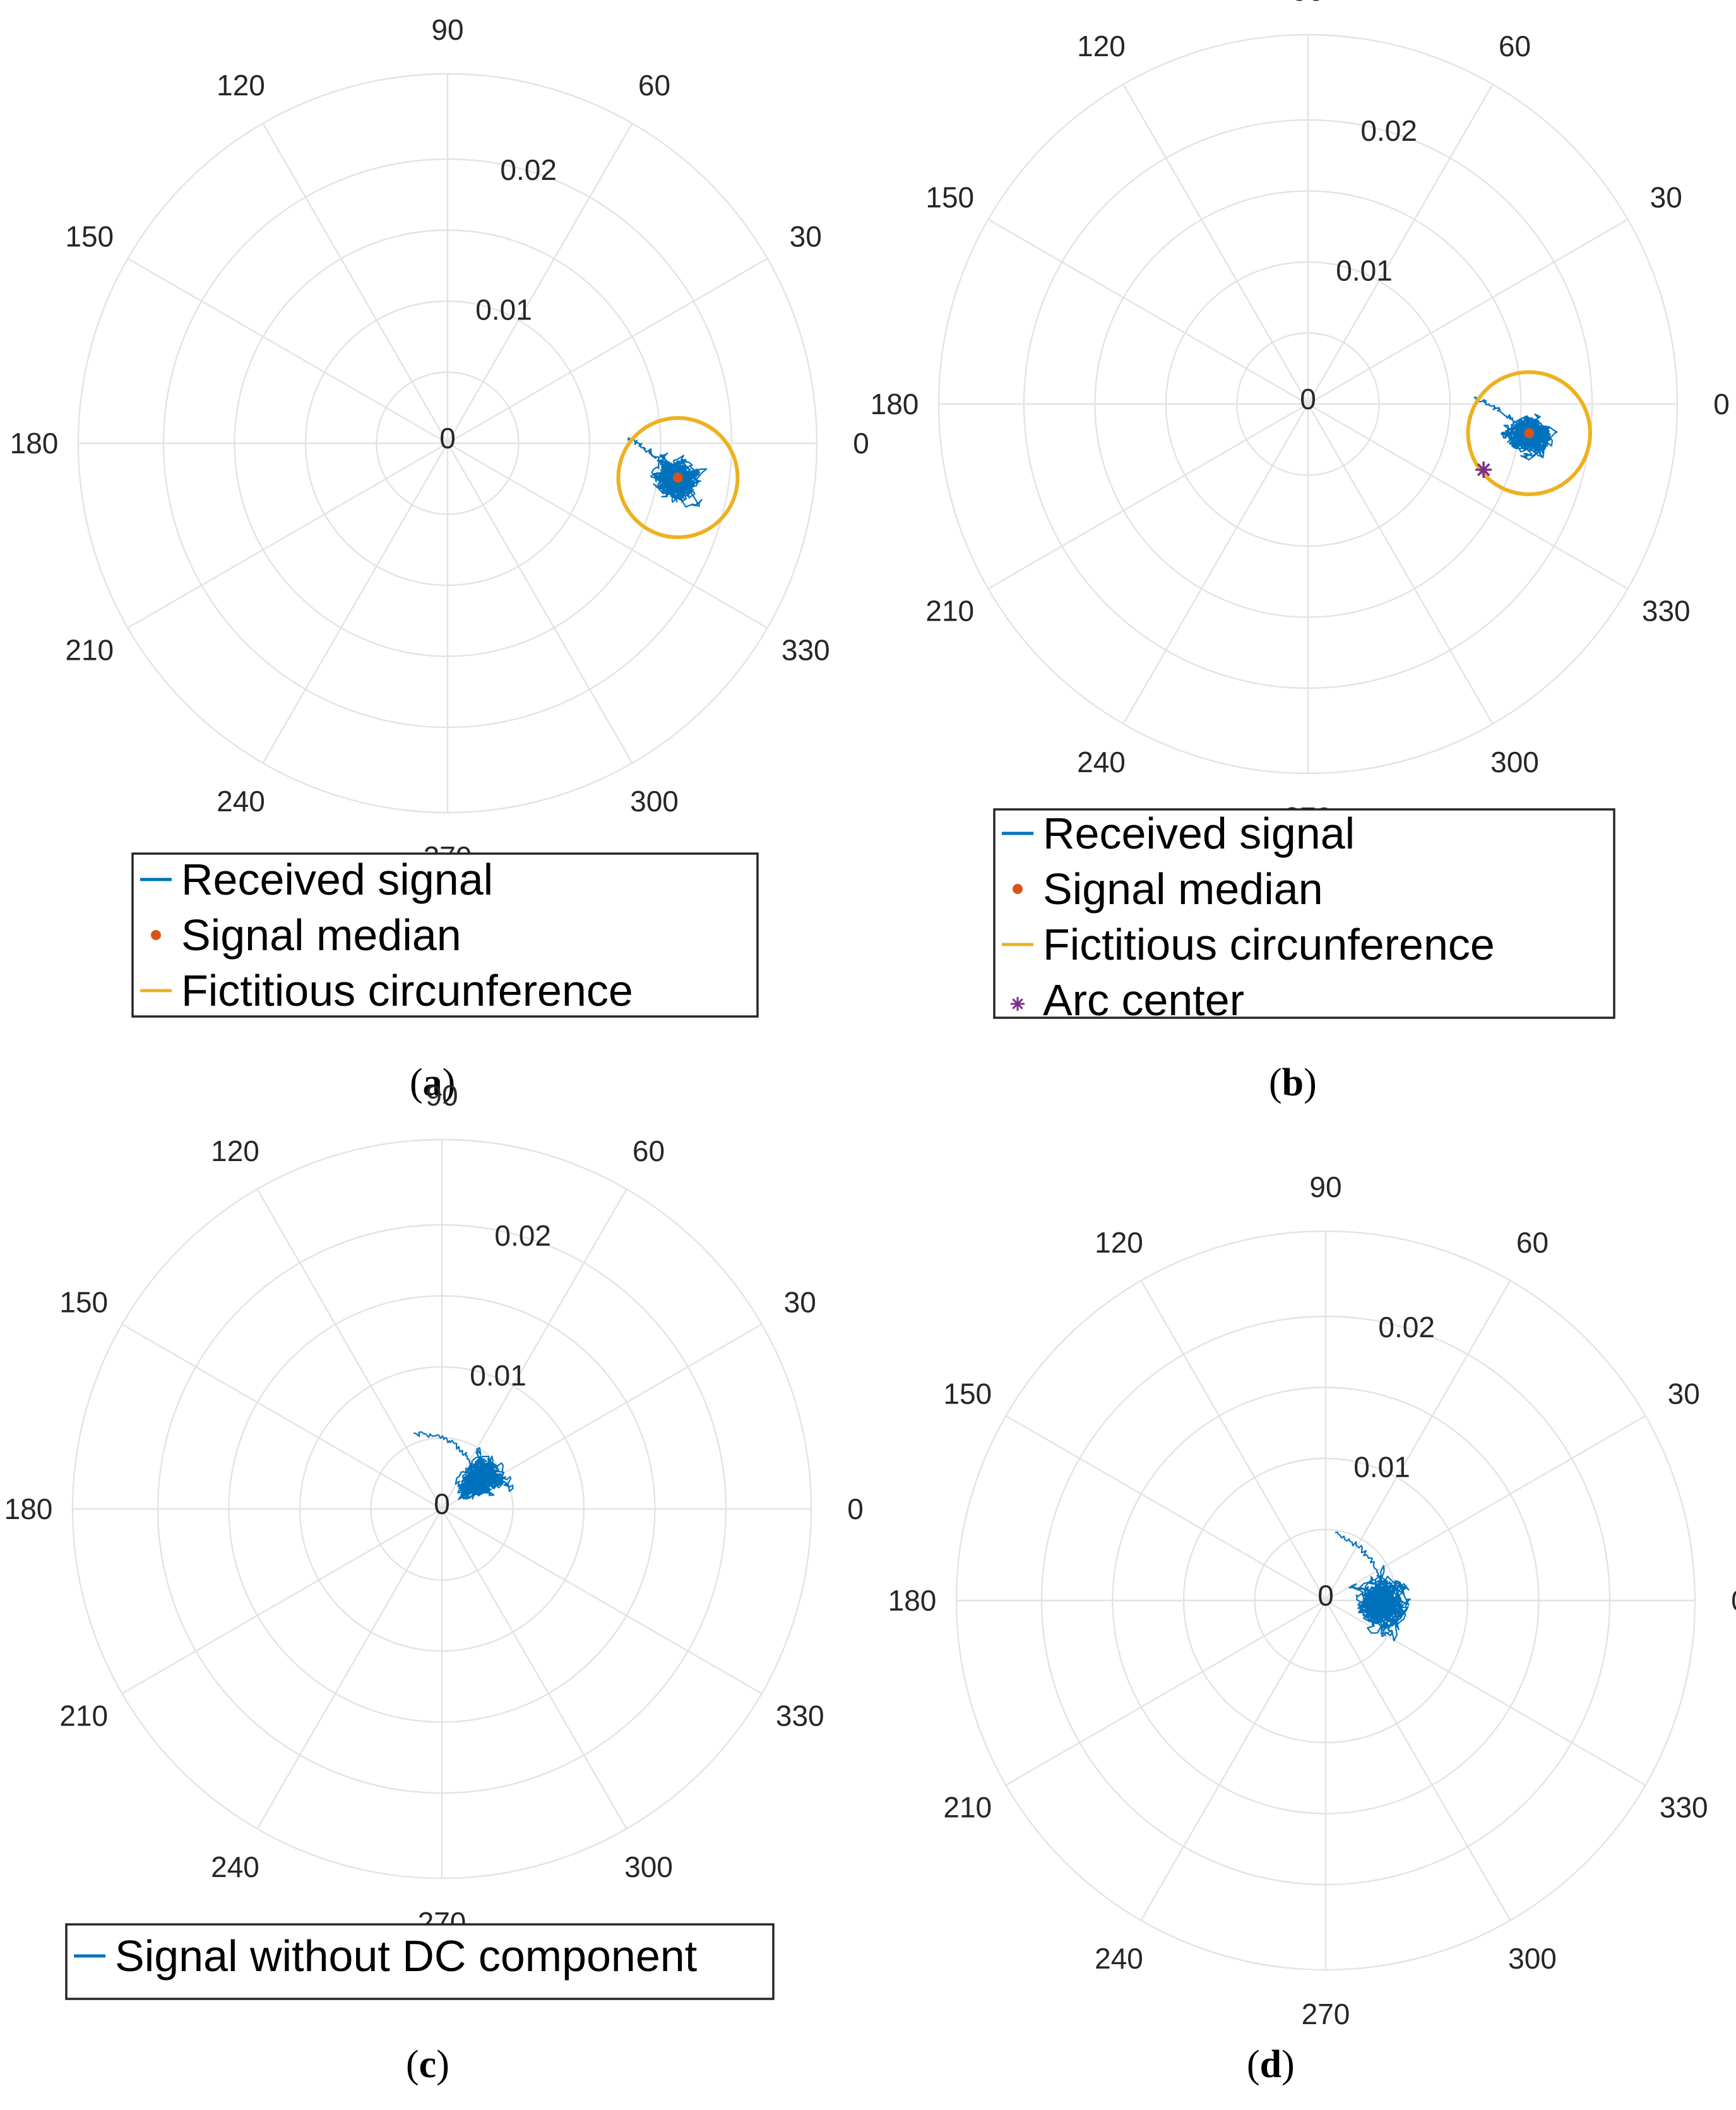 The width and height of the screenshot is (1736, 2110). Describe the element at coordinates (529, 169) in the screenshot. I see `r-tick-label: 0.02` at that location.